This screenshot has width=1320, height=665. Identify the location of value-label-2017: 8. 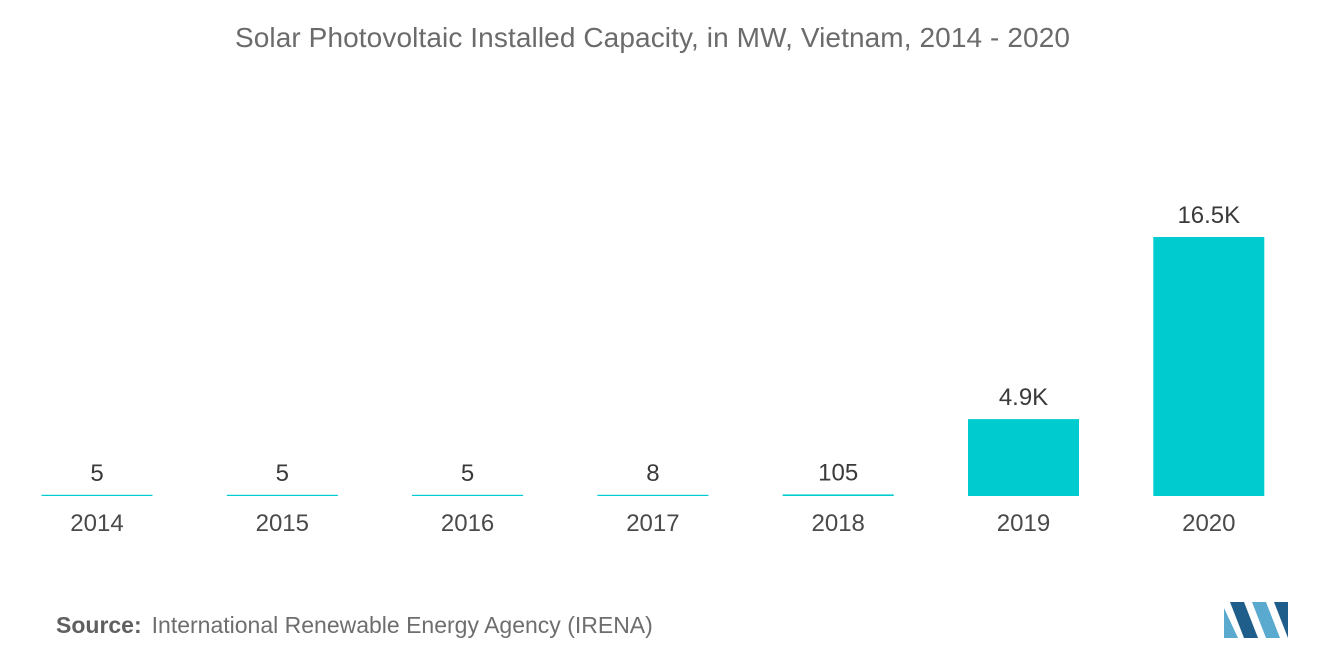
(652, 473).